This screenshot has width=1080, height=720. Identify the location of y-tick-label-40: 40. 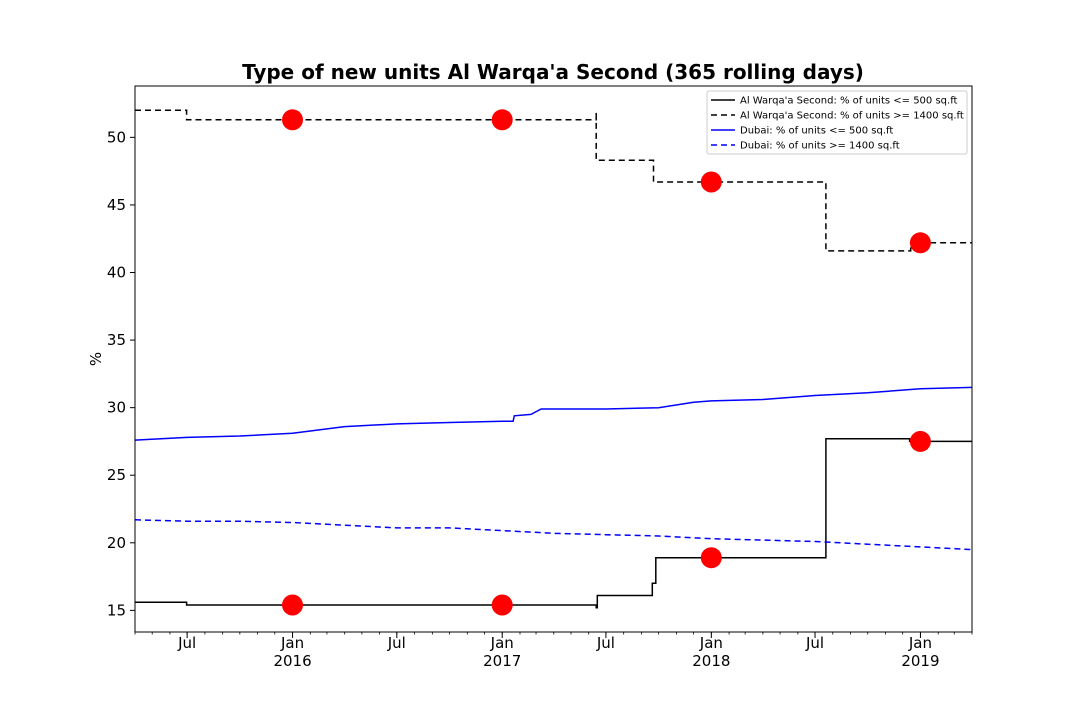
(116, 273).